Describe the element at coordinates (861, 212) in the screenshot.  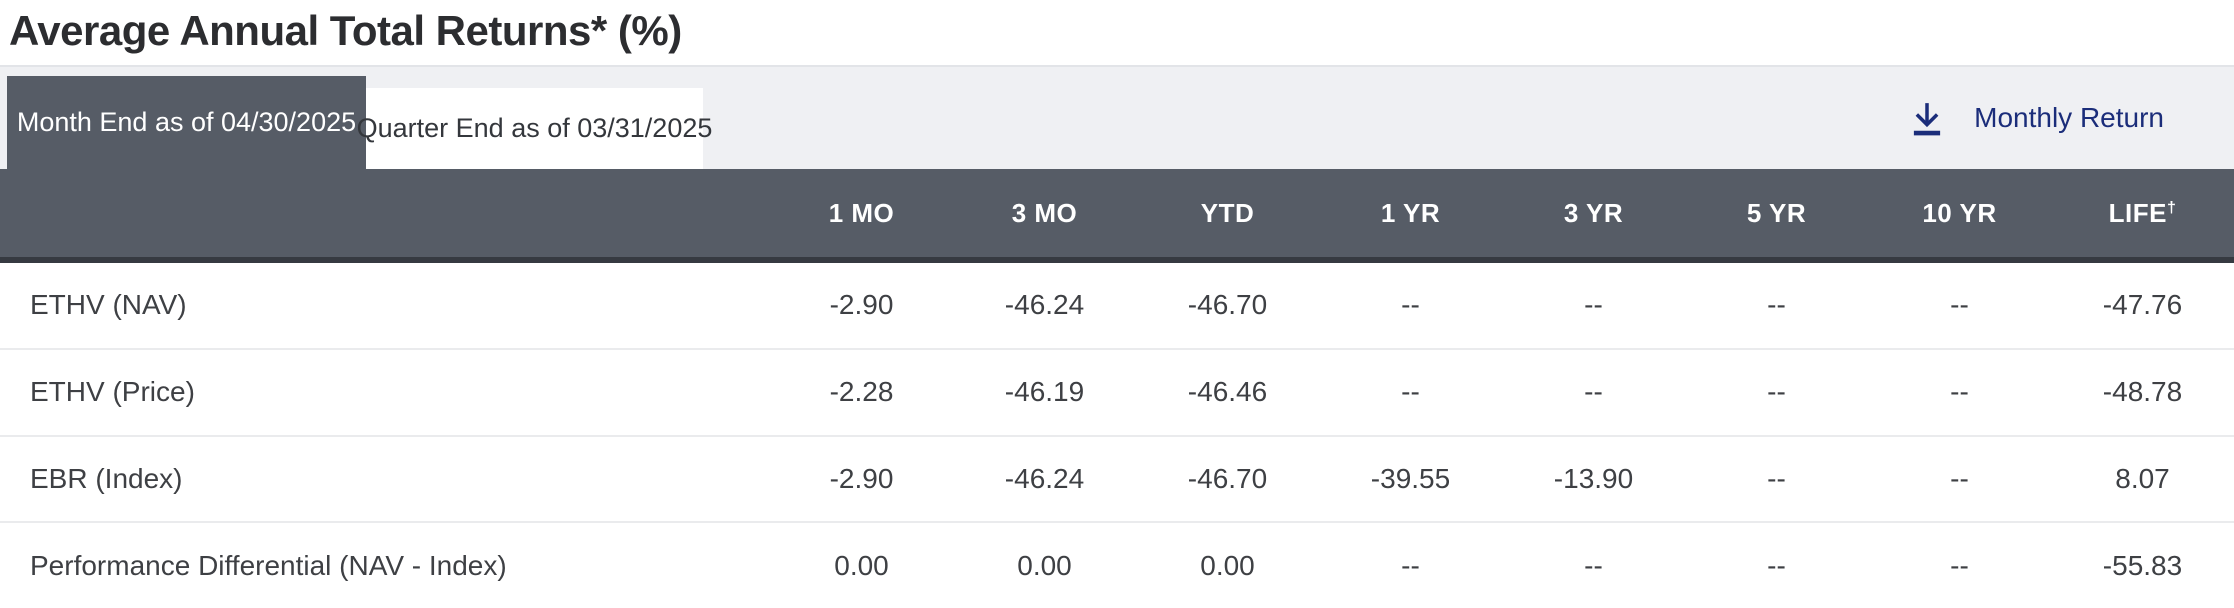
I see `column-header-1mo: 1 MO` at that location.